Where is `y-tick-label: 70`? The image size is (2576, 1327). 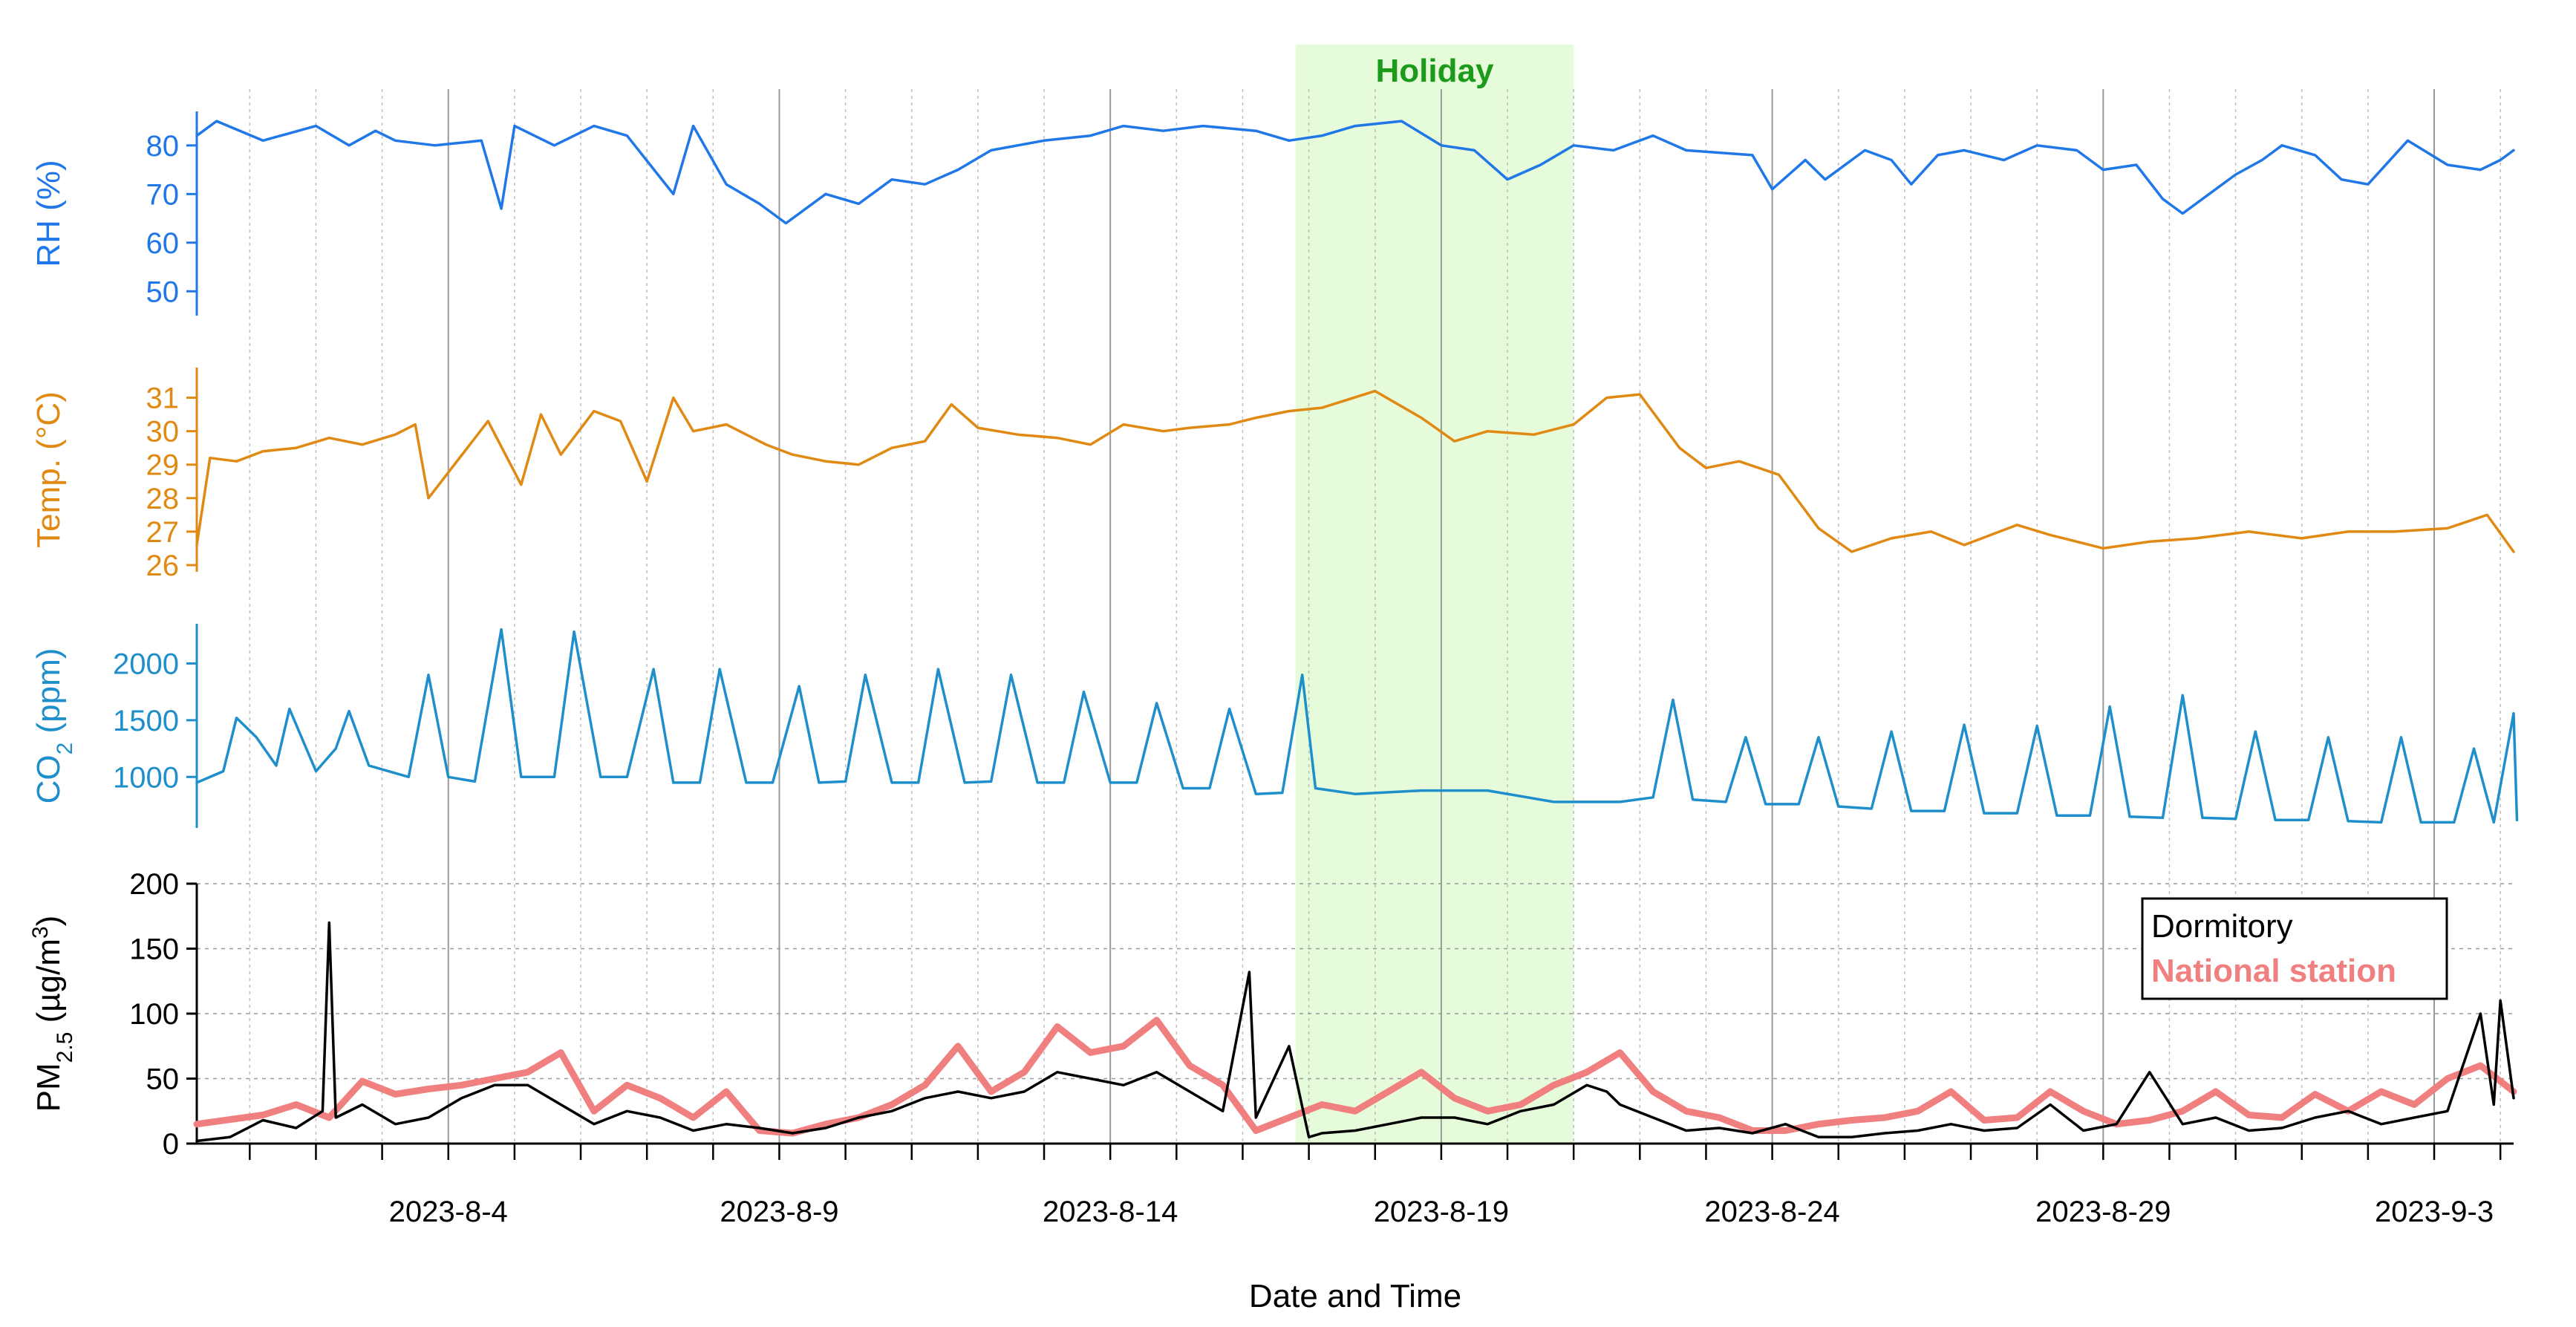 y-tick-label: 70 is located at coordinates (163, 194).